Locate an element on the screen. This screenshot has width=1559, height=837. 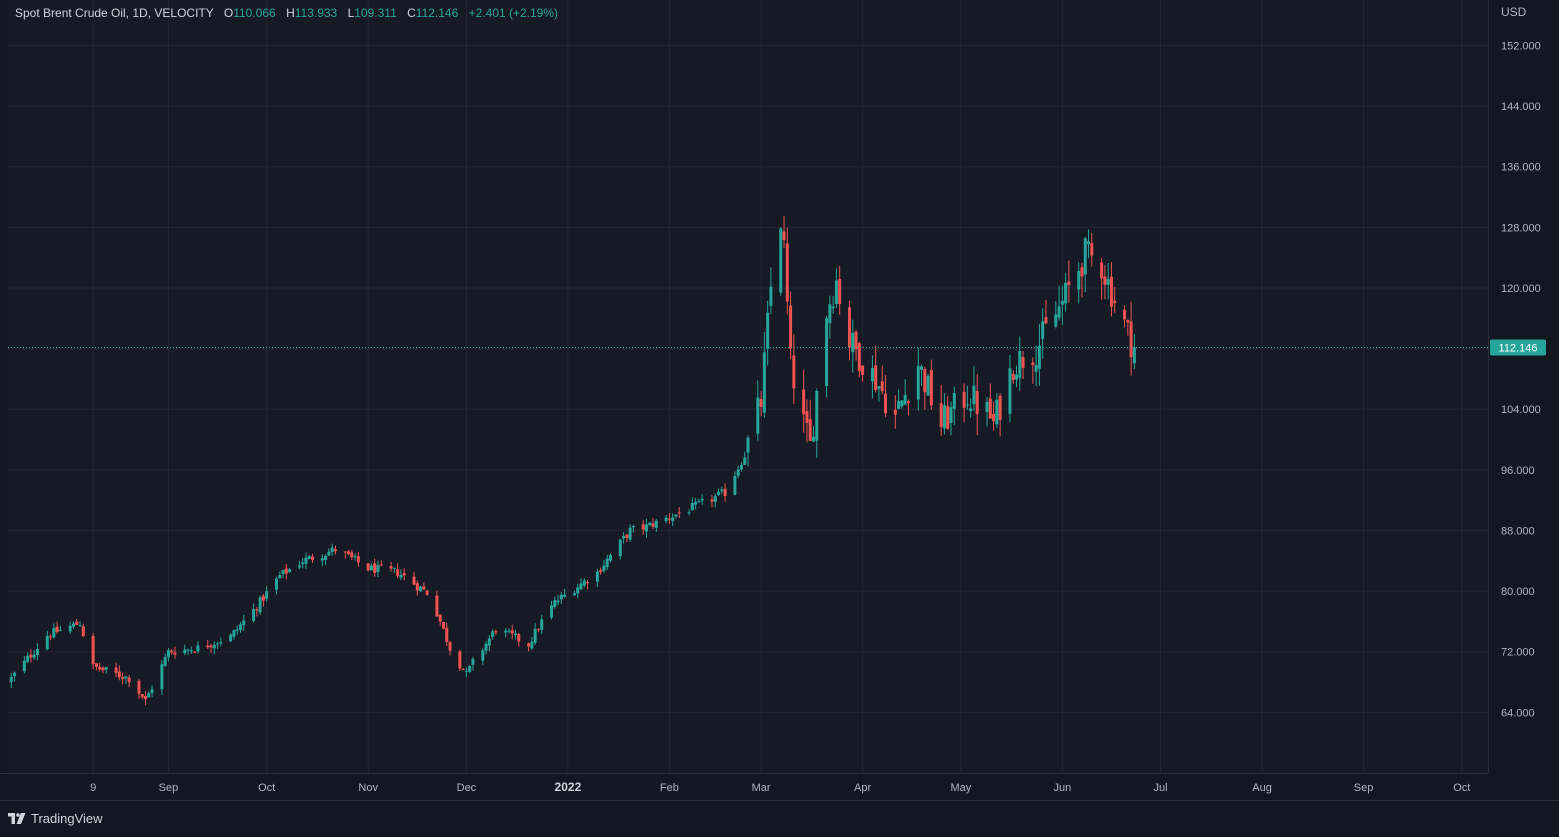
currency-label: USD is located at coordinates (1514, 12).